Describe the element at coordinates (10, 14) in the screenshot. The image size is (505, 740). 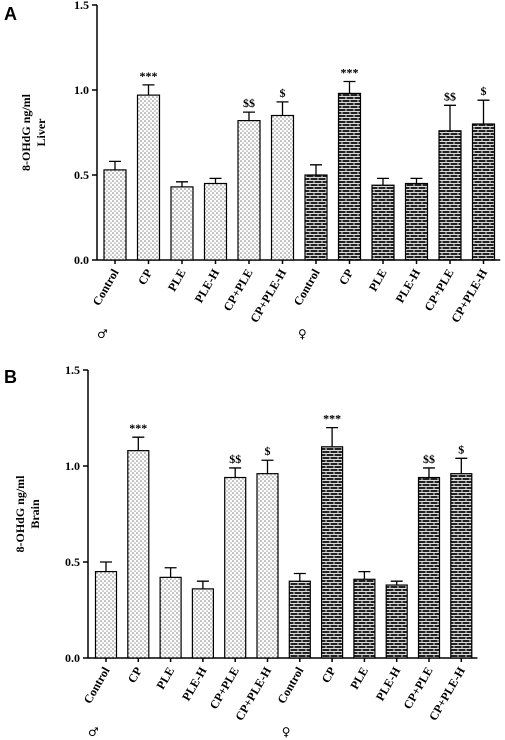
I see `panel-label: A` at that location.